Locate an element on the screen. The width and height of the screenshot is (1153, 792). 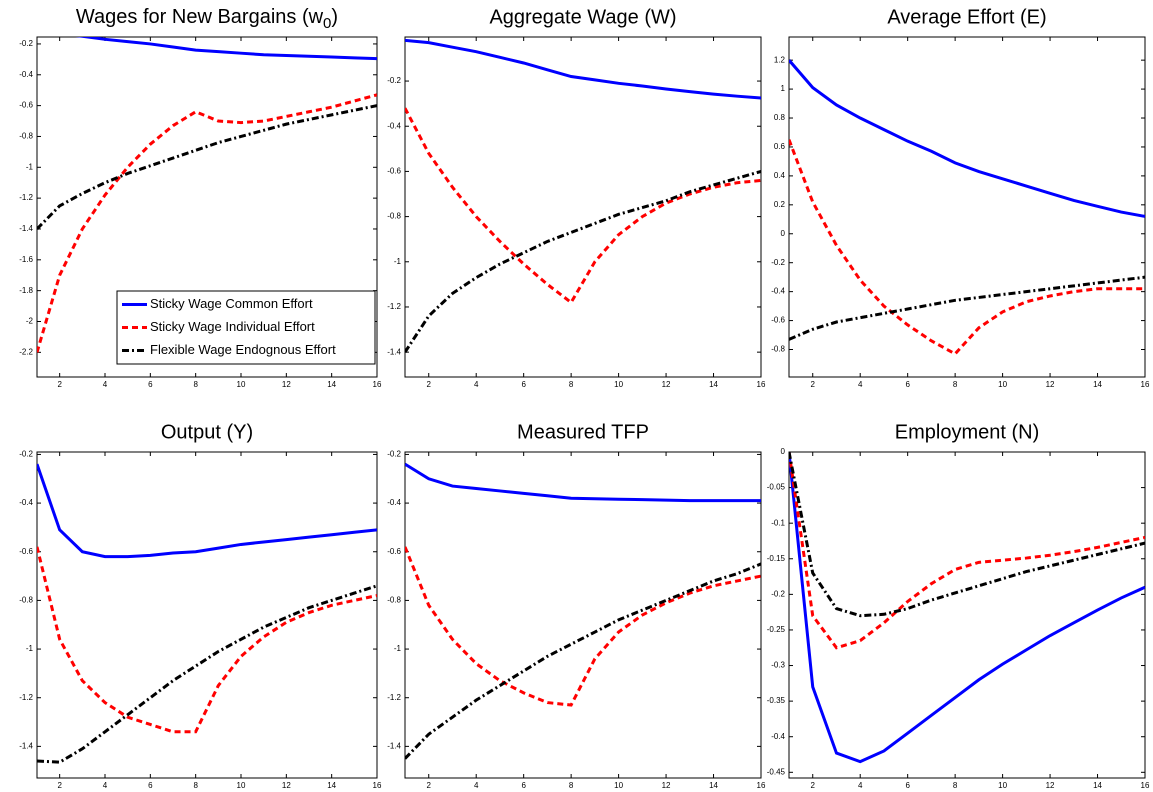
chart-title: Wages for New Bargains (w0) is located at coordinates (207, 19).